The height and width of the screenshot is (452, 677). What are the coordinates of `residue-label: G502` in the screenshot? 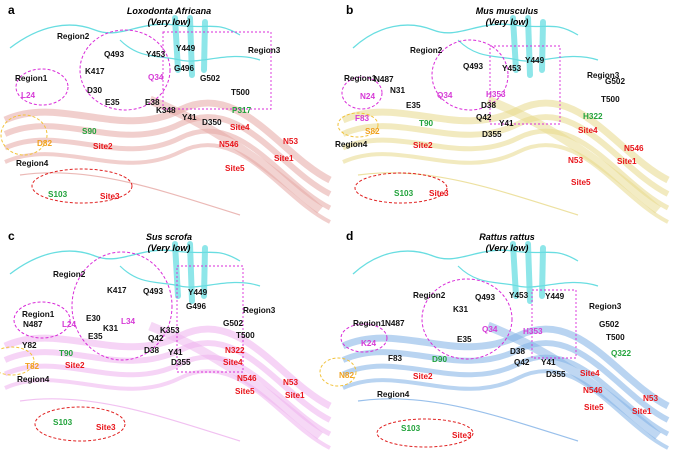 It's located at (233, 323).